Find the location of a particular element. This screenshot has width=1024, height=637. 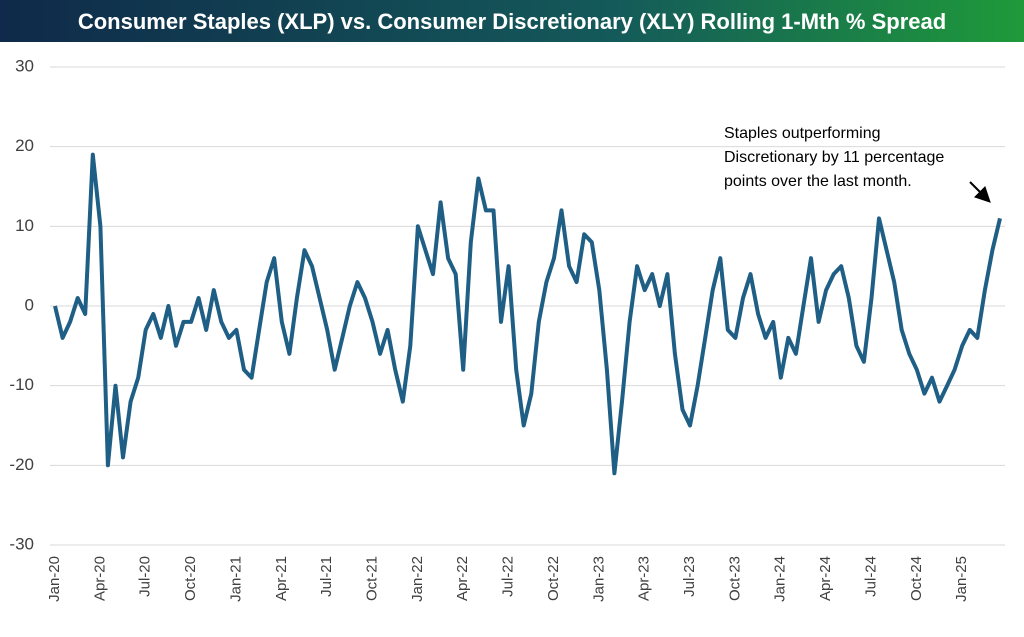

annotation-line: Discretionary by 11 percentage is located at coordinates (834, 157).